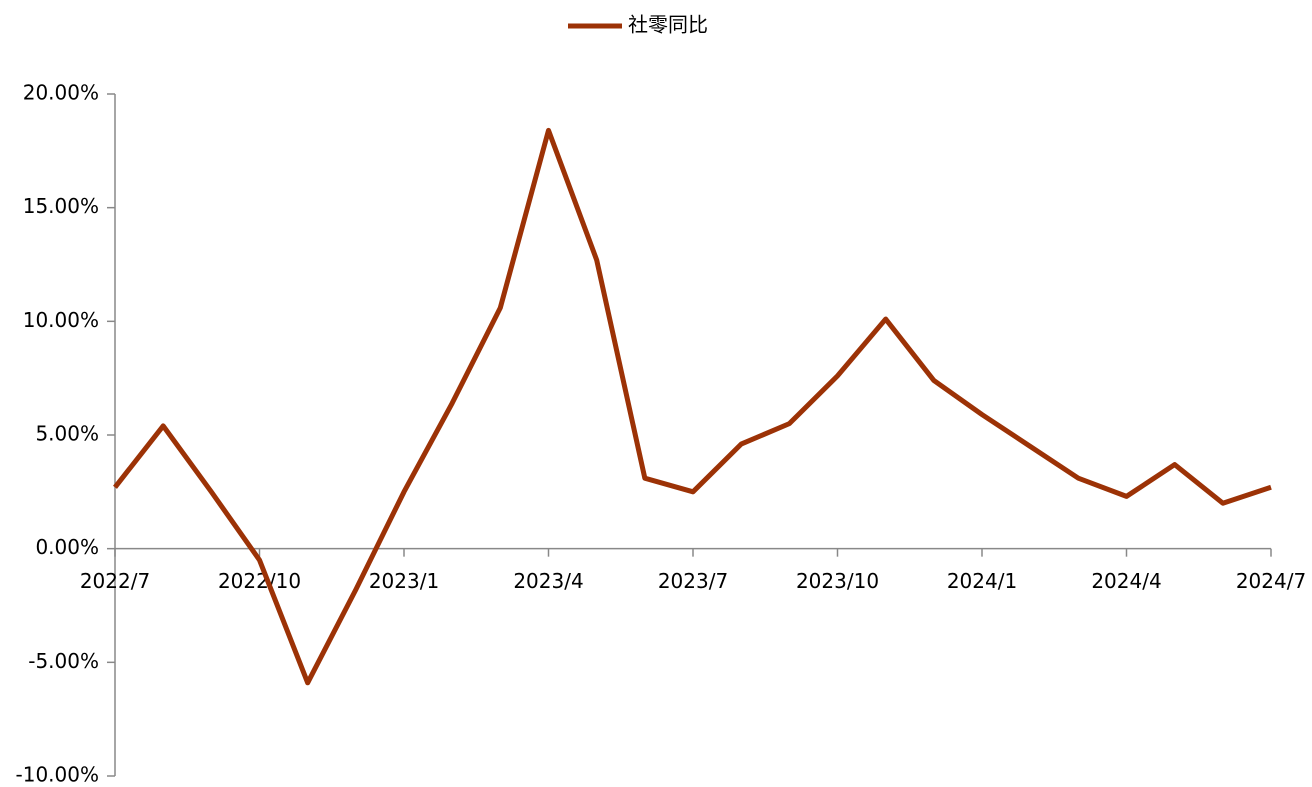 This screenshot has height=787, width=1312. What do you see at coordinates (61, 93) in the screenshot?
I see `y-tick-label: 20.00%` at bounding box center [61, 93].